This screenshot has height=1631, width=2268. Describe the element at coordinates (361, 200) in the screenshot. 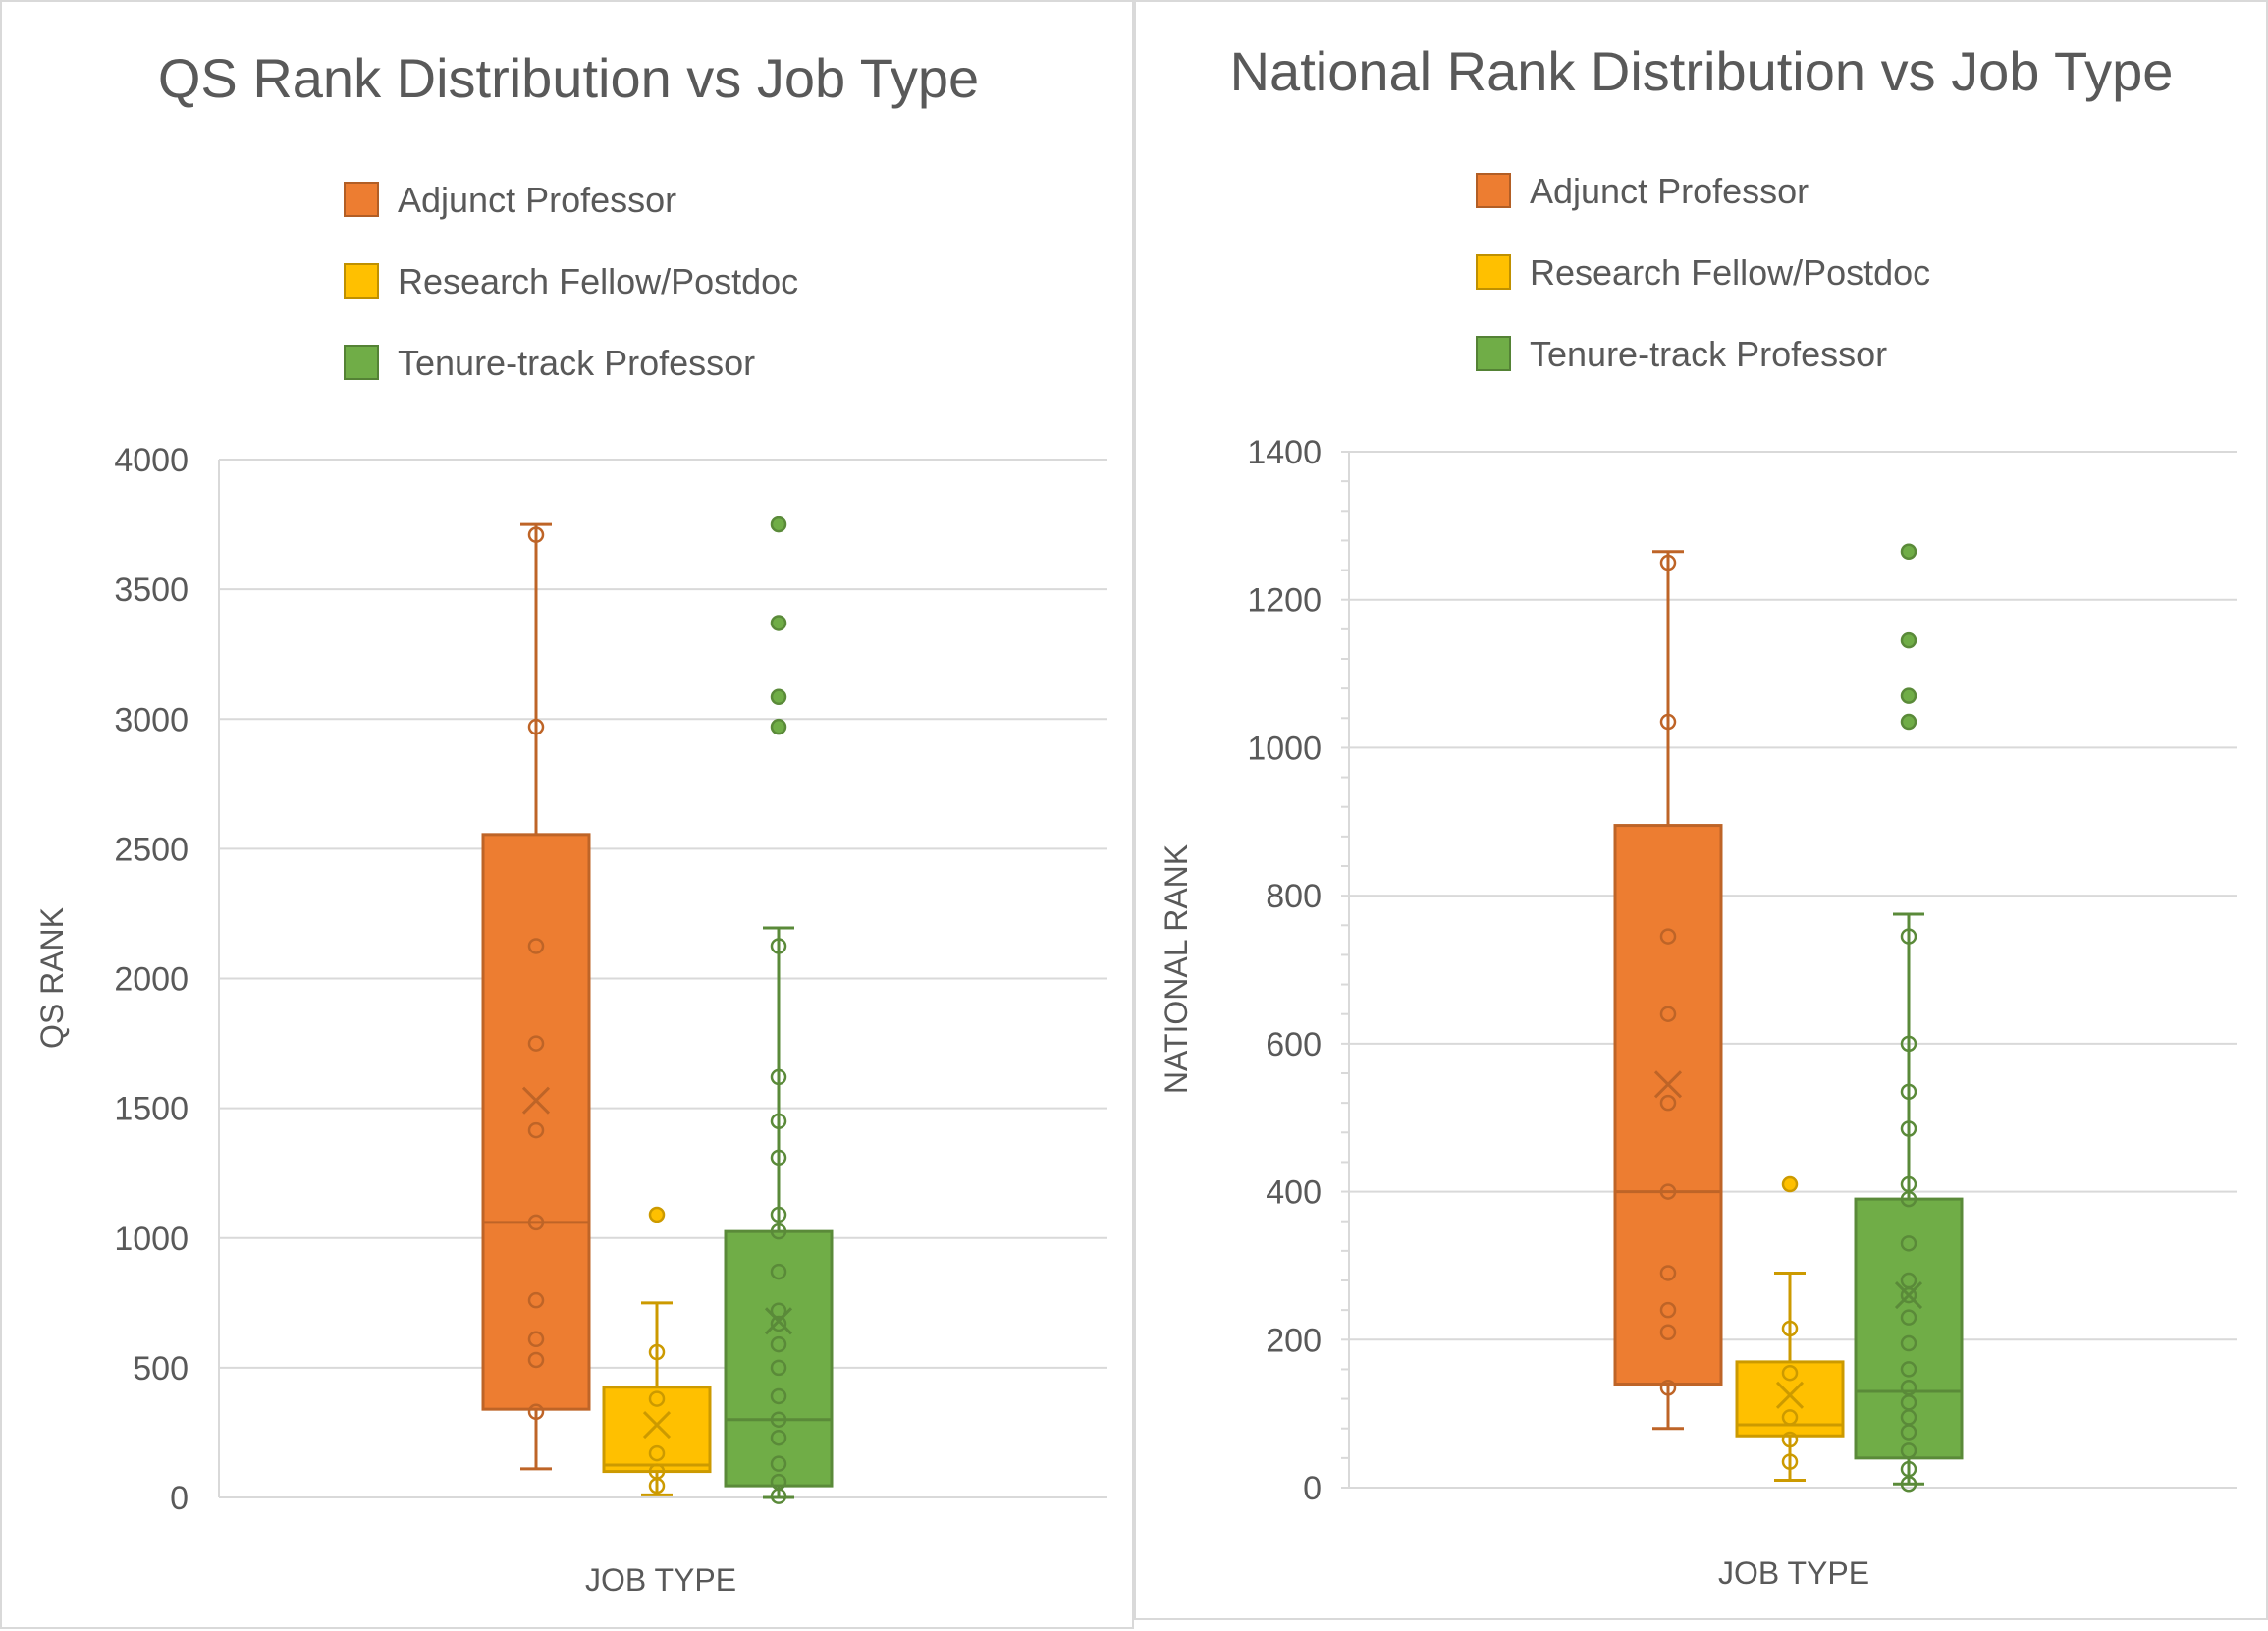

I see `legend-swatch-adjunct-professor` at that location.